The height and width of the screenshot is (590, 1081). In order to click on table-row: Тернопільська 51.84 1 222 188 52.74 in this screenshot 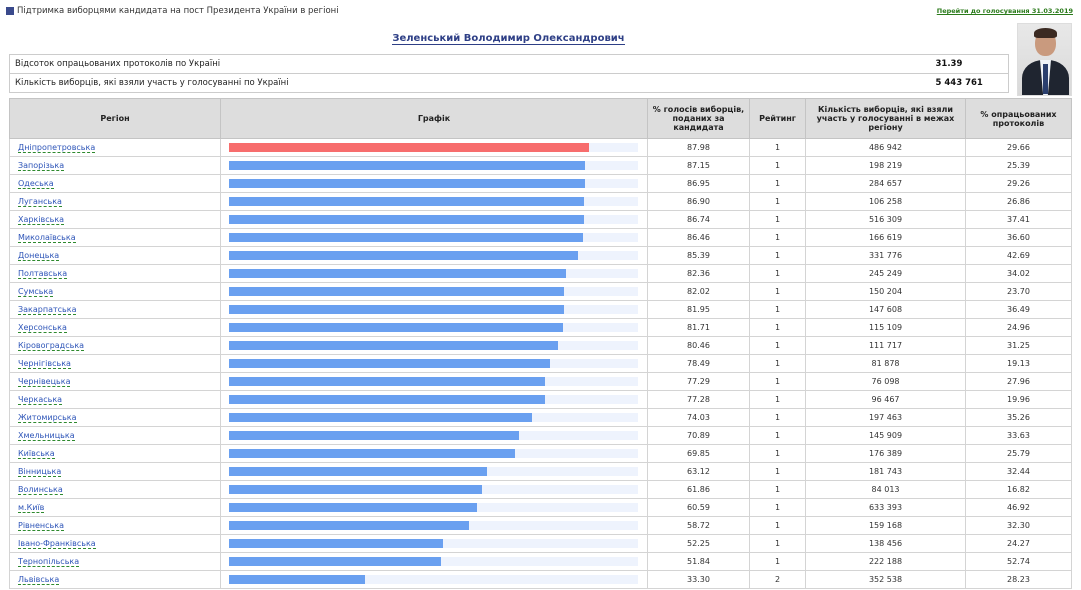, I will do `click(540, 561)`.